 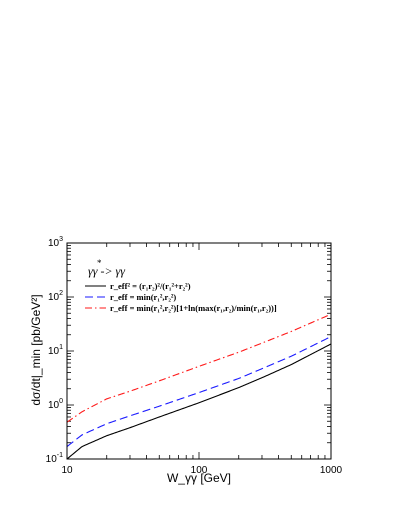 I want to click on chart-title: γγ -> γγ, so click(x=106, y=271).